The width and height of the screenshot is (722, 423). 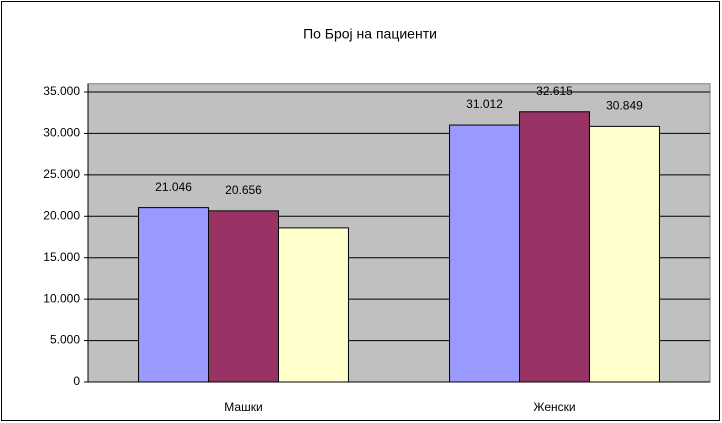 I want to click on x-tick-label: Машки, so click(x=243, y=407).